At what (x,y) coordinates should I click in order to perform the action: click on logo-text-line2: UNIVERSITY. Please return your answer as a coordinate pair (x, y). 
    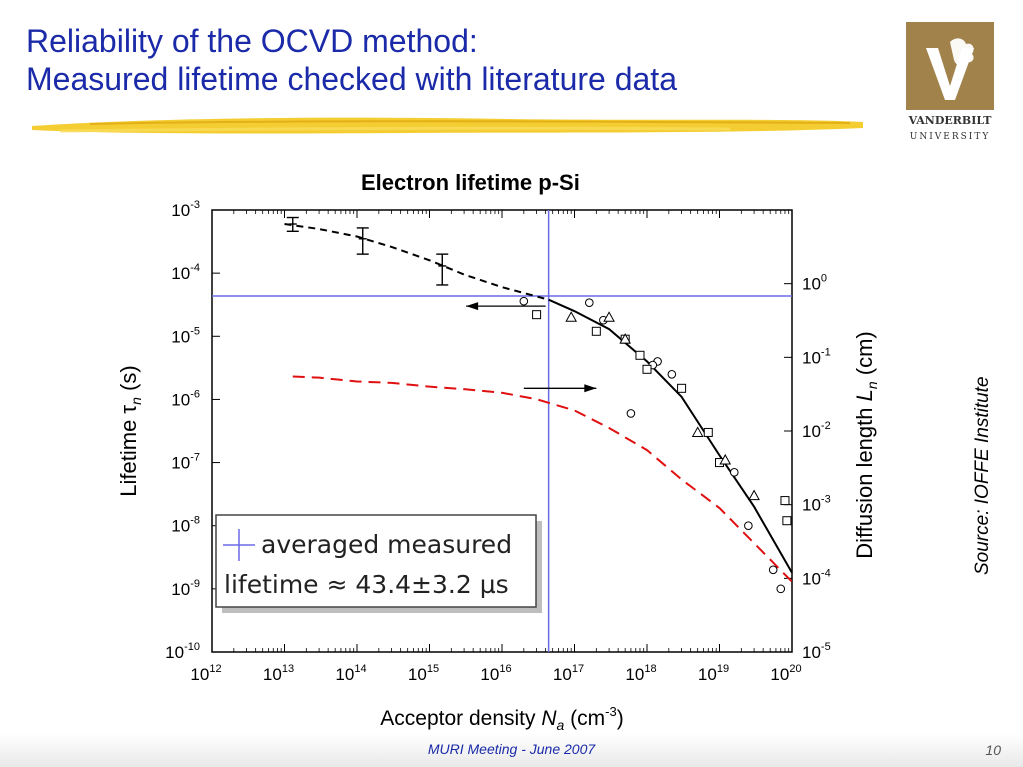
    Looking at the image, I should click on (950, 137).